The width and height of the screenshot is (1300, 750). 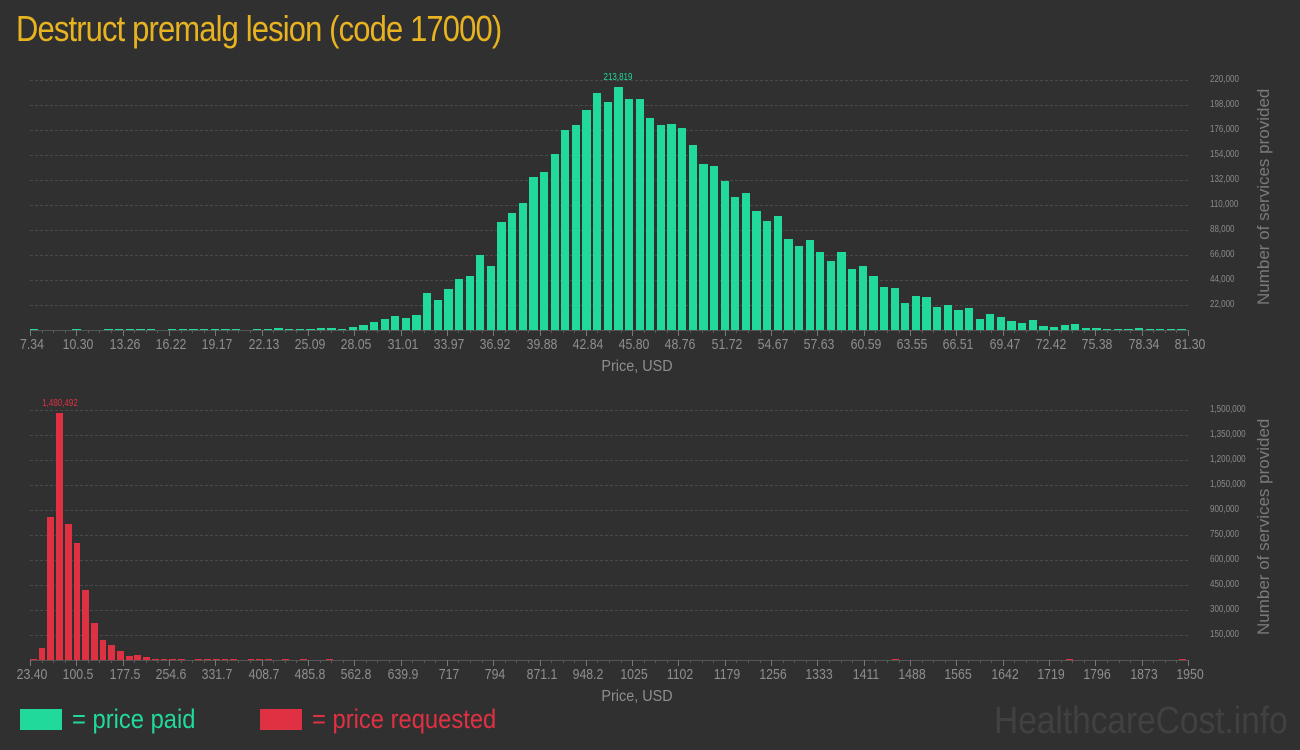 I want to click on peak-value-label: 1,480,492, so click(x=59, y=404).